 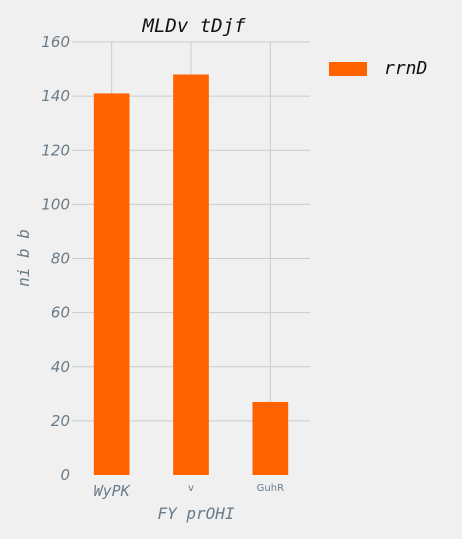 What do you see at coordinates (348, 69) in the screenshot?
I see `legend-swatch` at bounding box center [348, 69].